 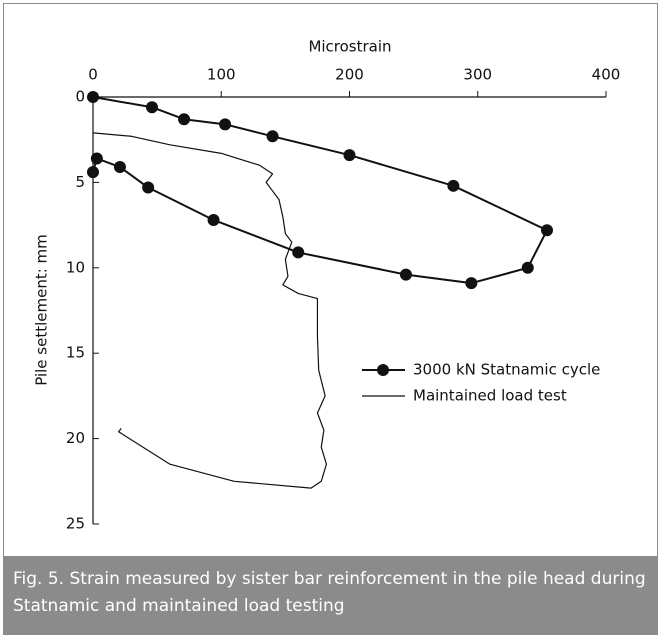 I want to click on x-tick-label: 0, so click(x=93, y=75).